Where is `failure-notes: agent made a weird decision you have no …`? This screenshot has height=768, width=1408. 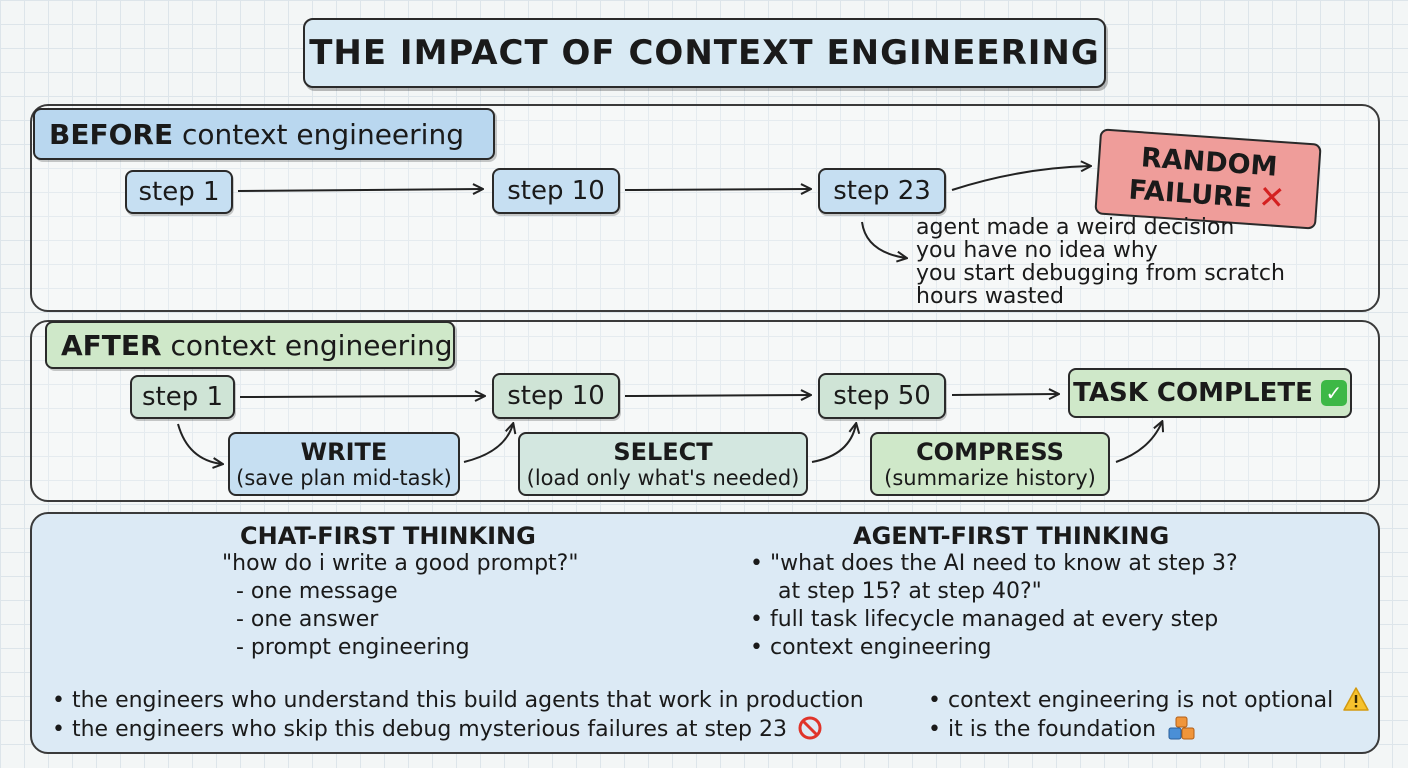 failure-notes: agent made a weird decision you have no … is located at coordinates (1100, 262).